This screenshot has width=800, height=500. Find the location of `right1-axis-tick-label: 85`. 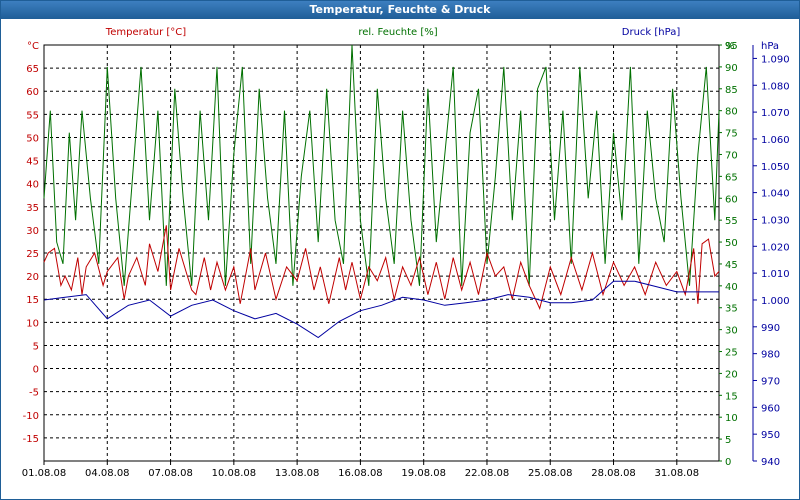

right1-axis-tick-label: 85 is located at coordinates (731, 90).